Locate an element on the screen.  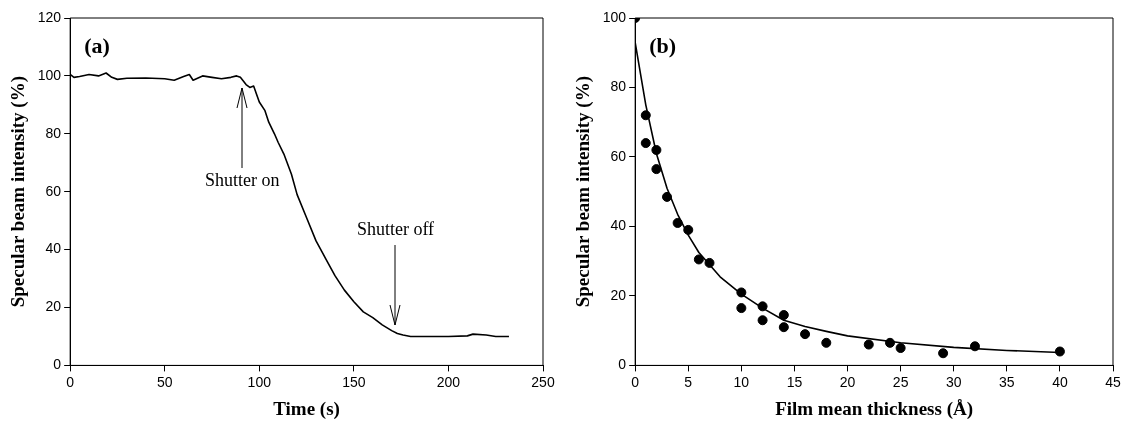
annotation: Shutter off is located at coordinates (395, 229).